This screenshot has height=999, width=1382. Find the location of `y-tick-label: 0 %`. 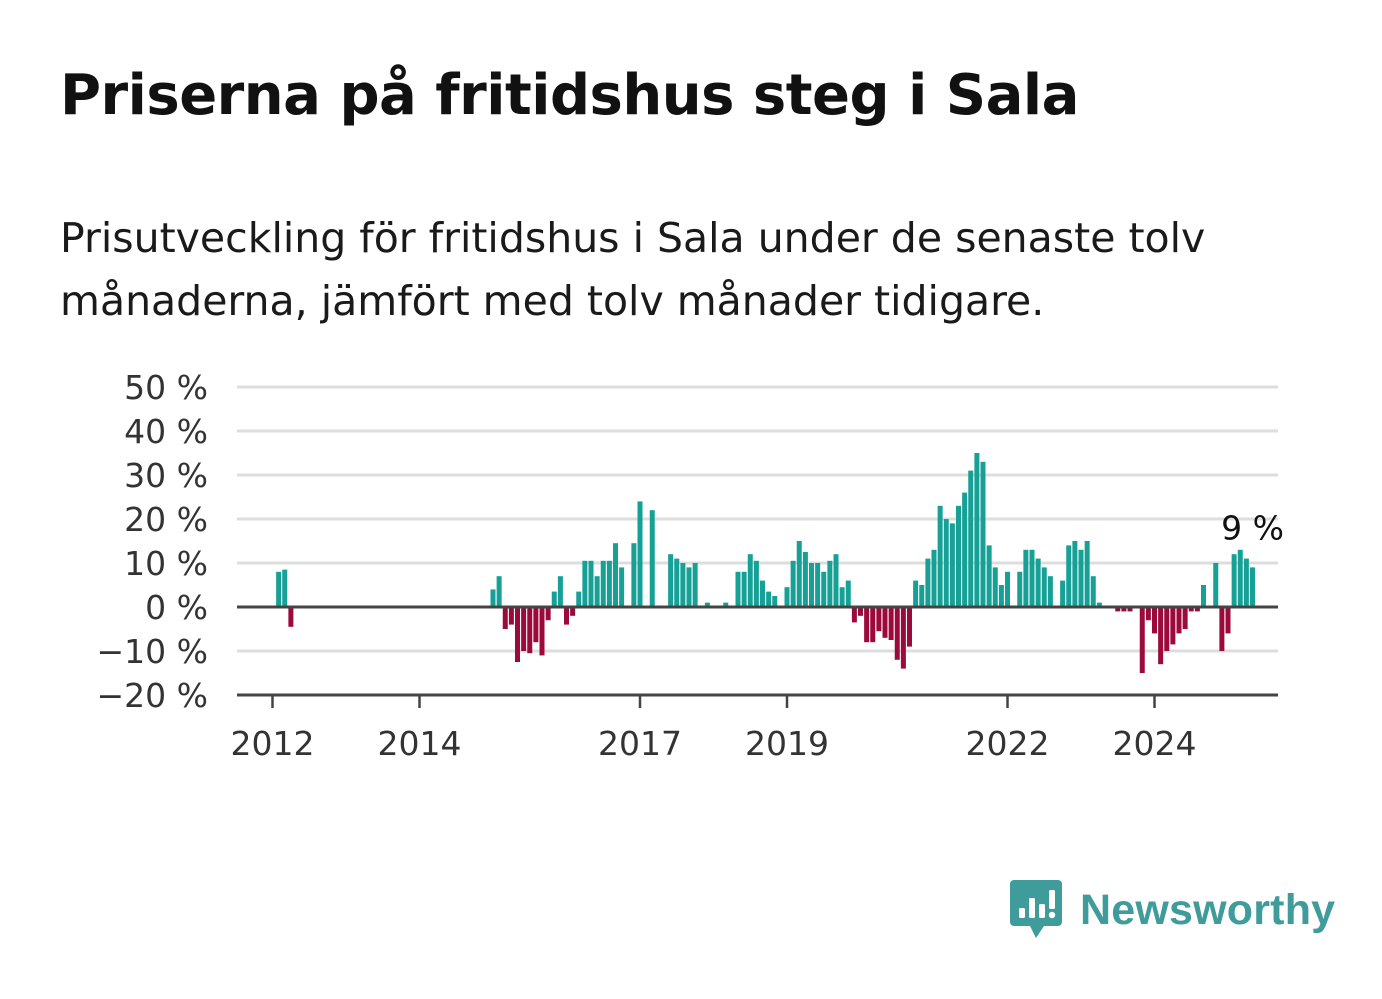

y-tick-label: 0 % is located at coordinates (176, 607).